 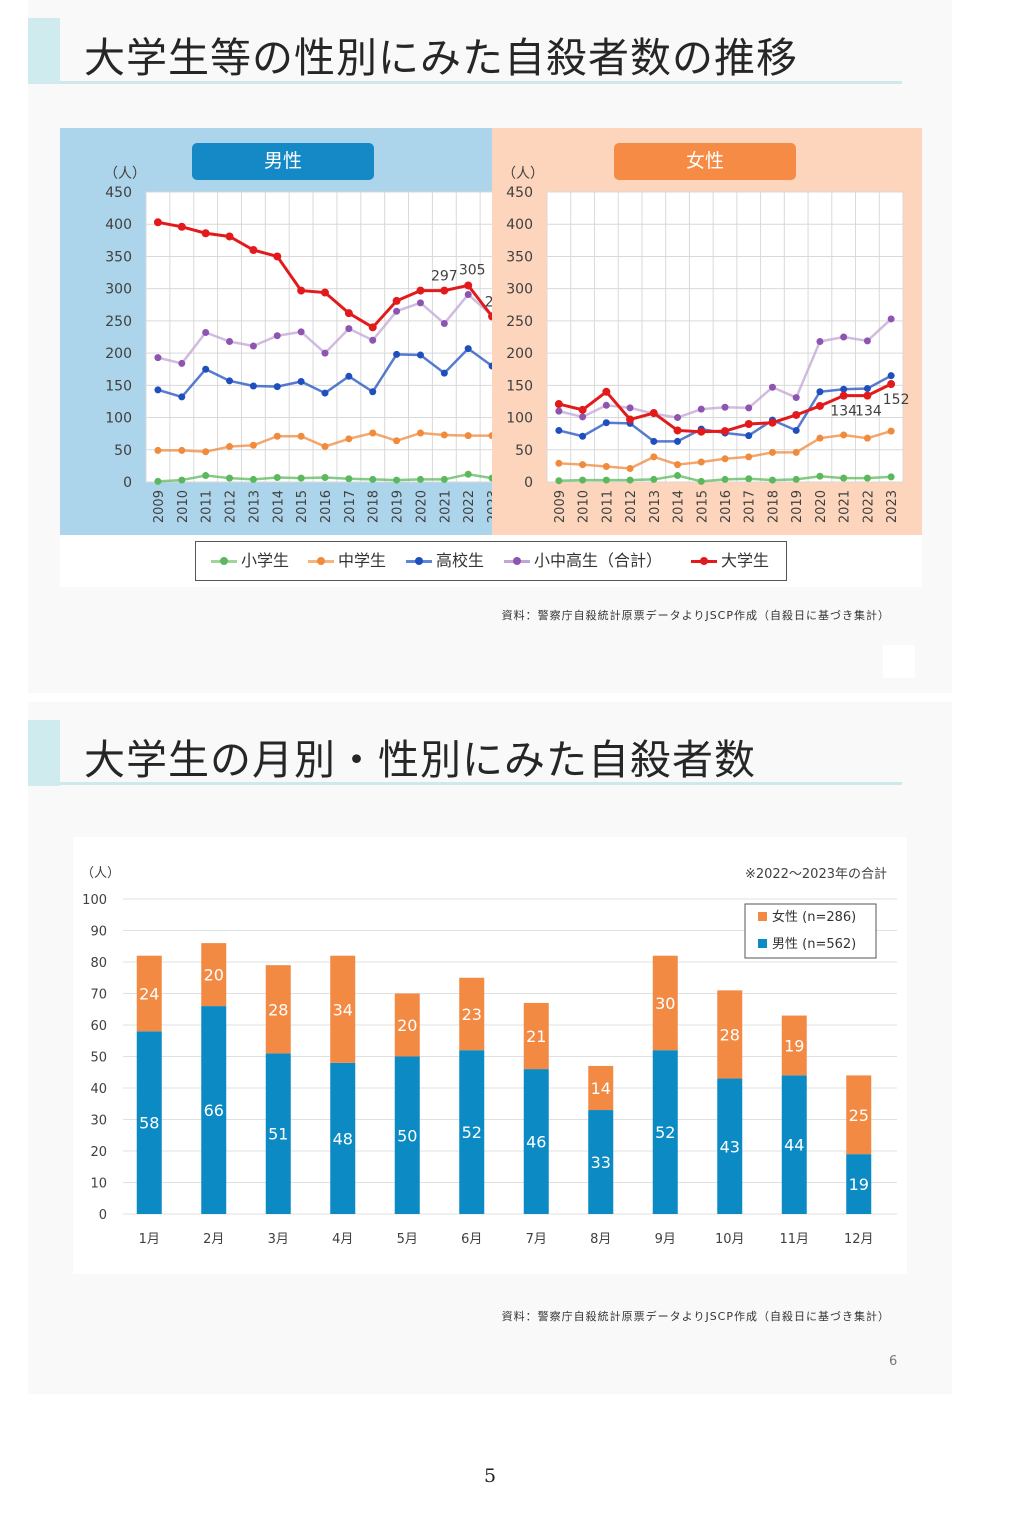 I want to click on x-tick-label: 2020, so click(x=821, y=506).